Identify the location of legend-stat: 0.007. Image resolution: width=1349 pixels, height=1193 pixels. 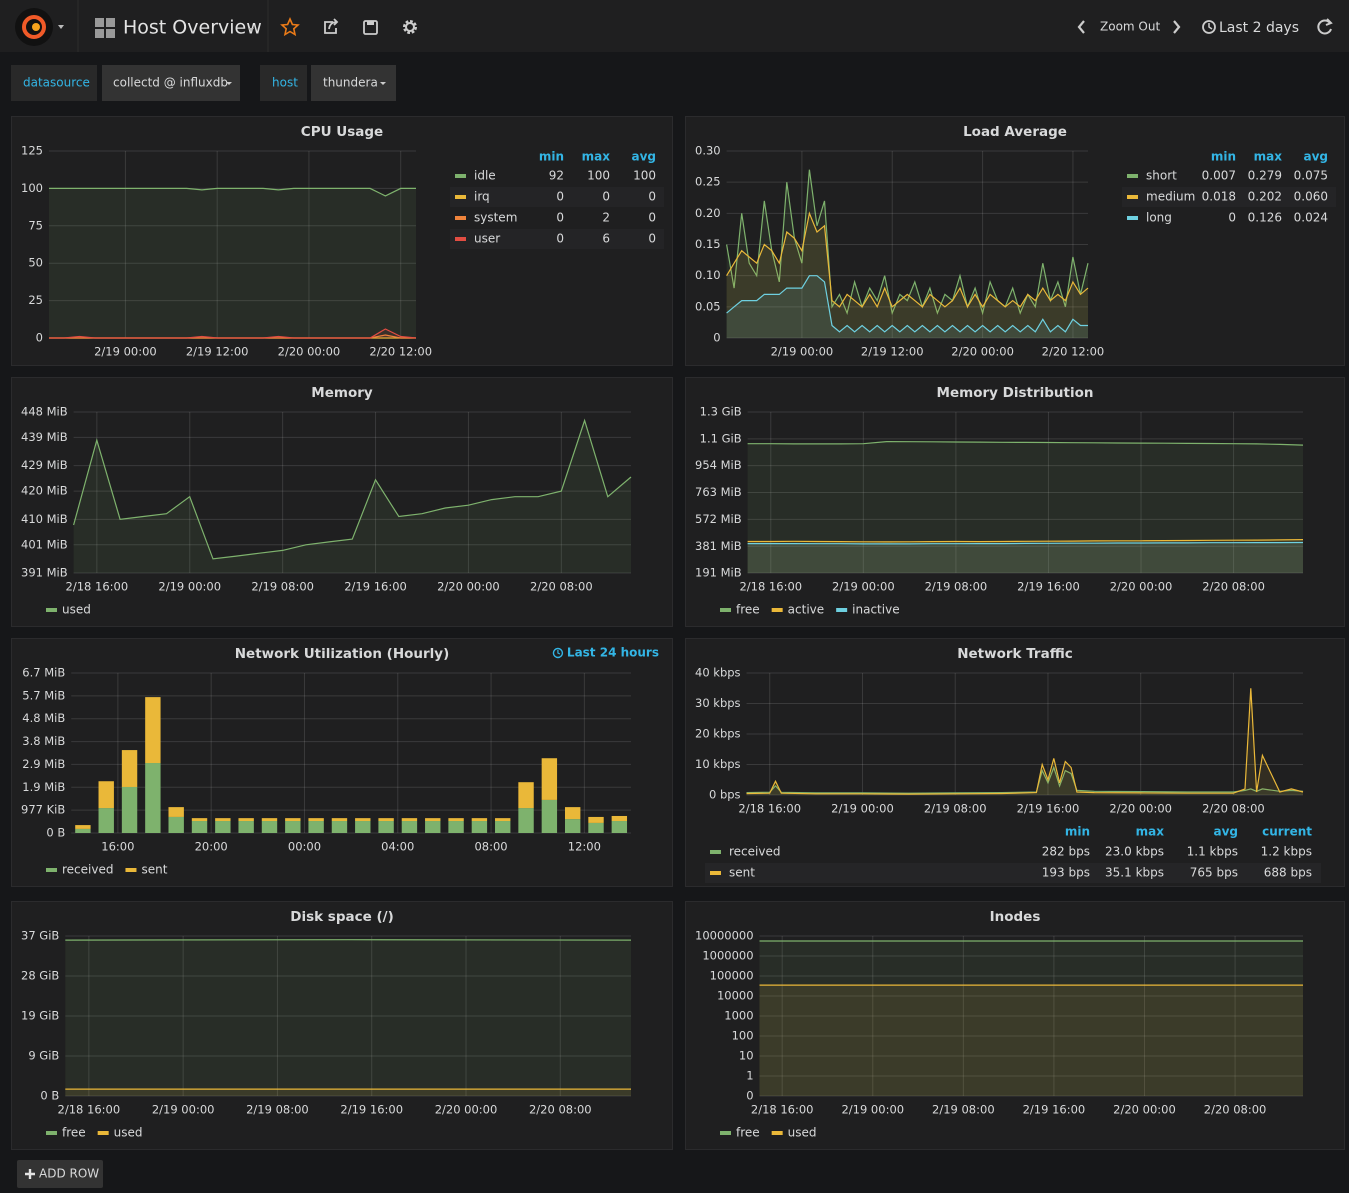
(1219, 176).